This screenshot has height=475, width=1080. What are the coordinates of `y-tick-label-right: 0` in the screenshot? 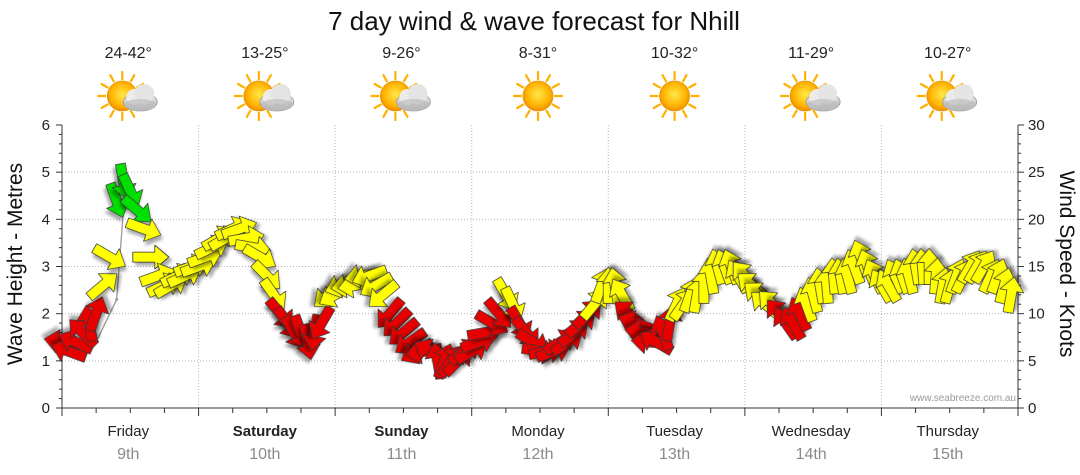 It's located at (1032, 408).